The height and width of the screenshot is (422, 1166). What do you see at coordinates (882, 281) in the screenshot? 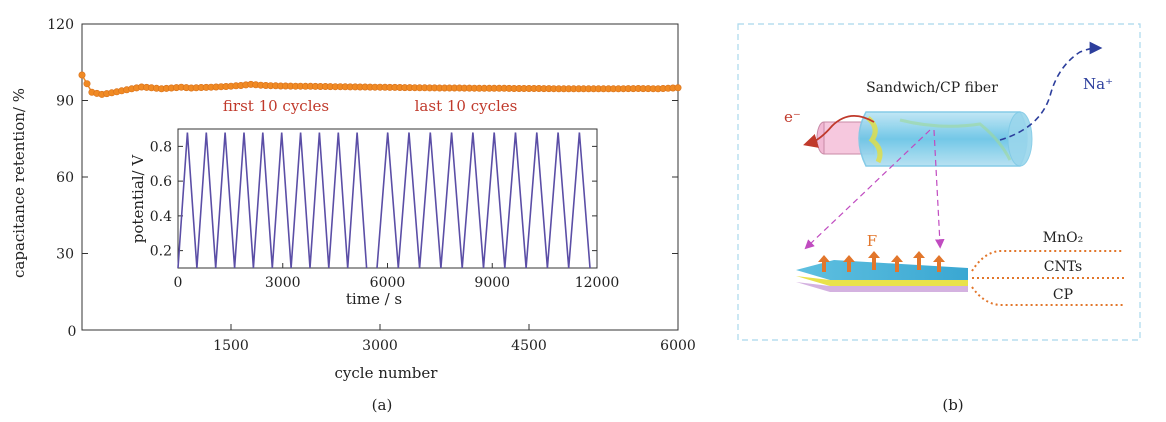
I see `layer-cnts` at bounding box center [882, 281].